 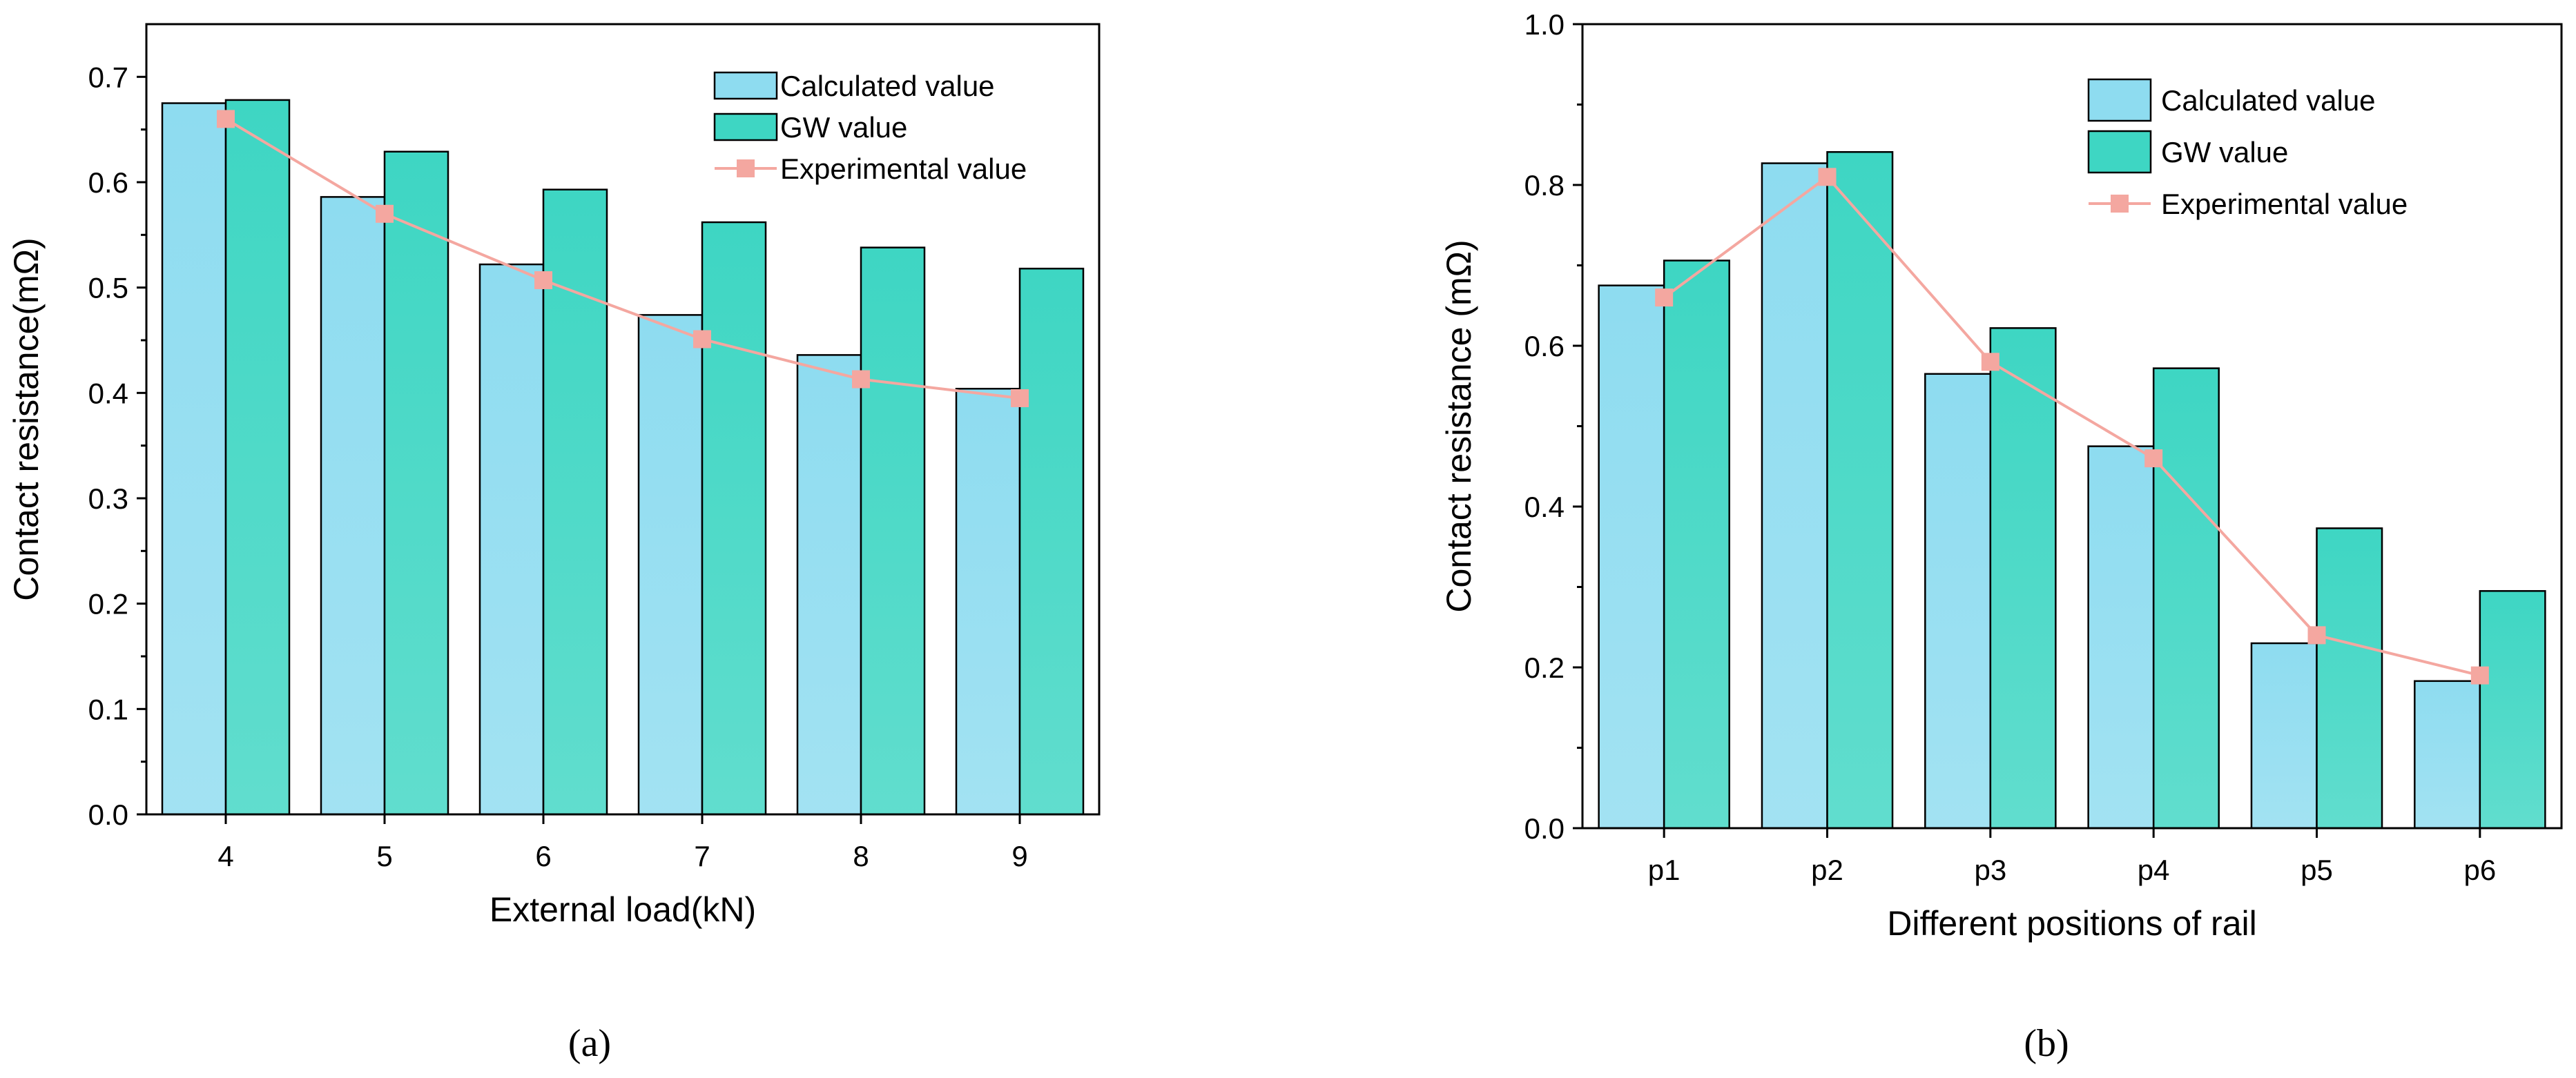 I want to click on y-tick-label: 0.3, so click(x=108, y=498).